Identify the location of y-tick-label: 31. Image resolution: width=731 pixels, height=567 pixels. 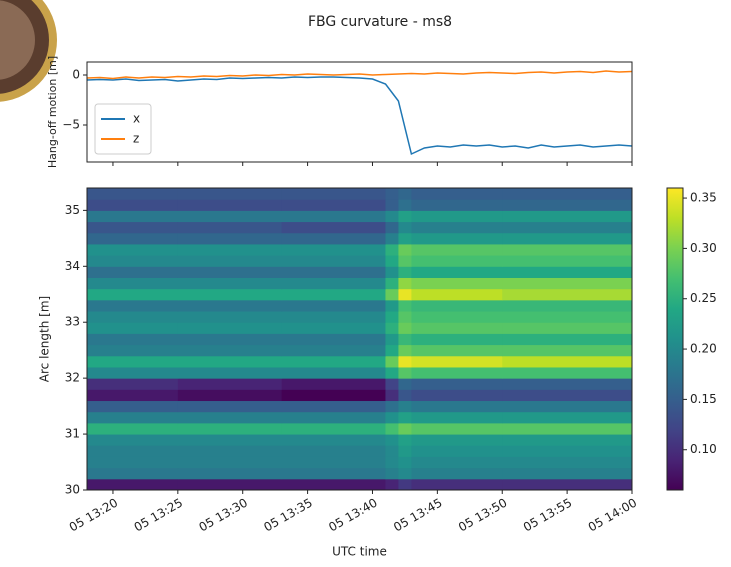
(72, 434).